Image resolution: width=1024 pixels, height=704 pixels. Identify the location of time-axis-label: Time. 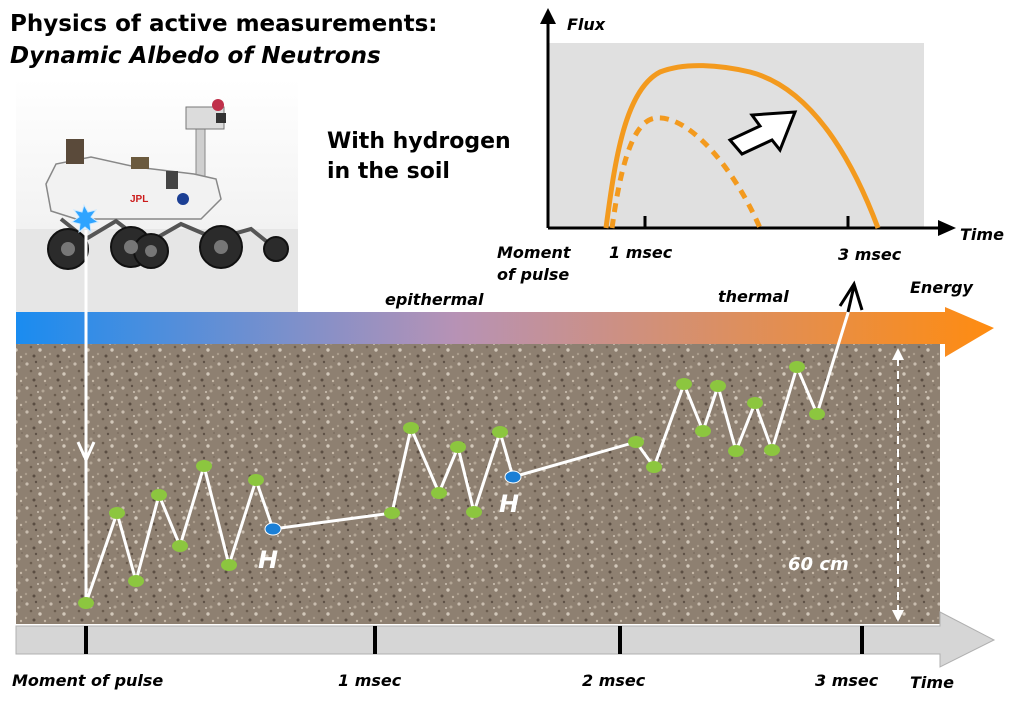
(932, 682).